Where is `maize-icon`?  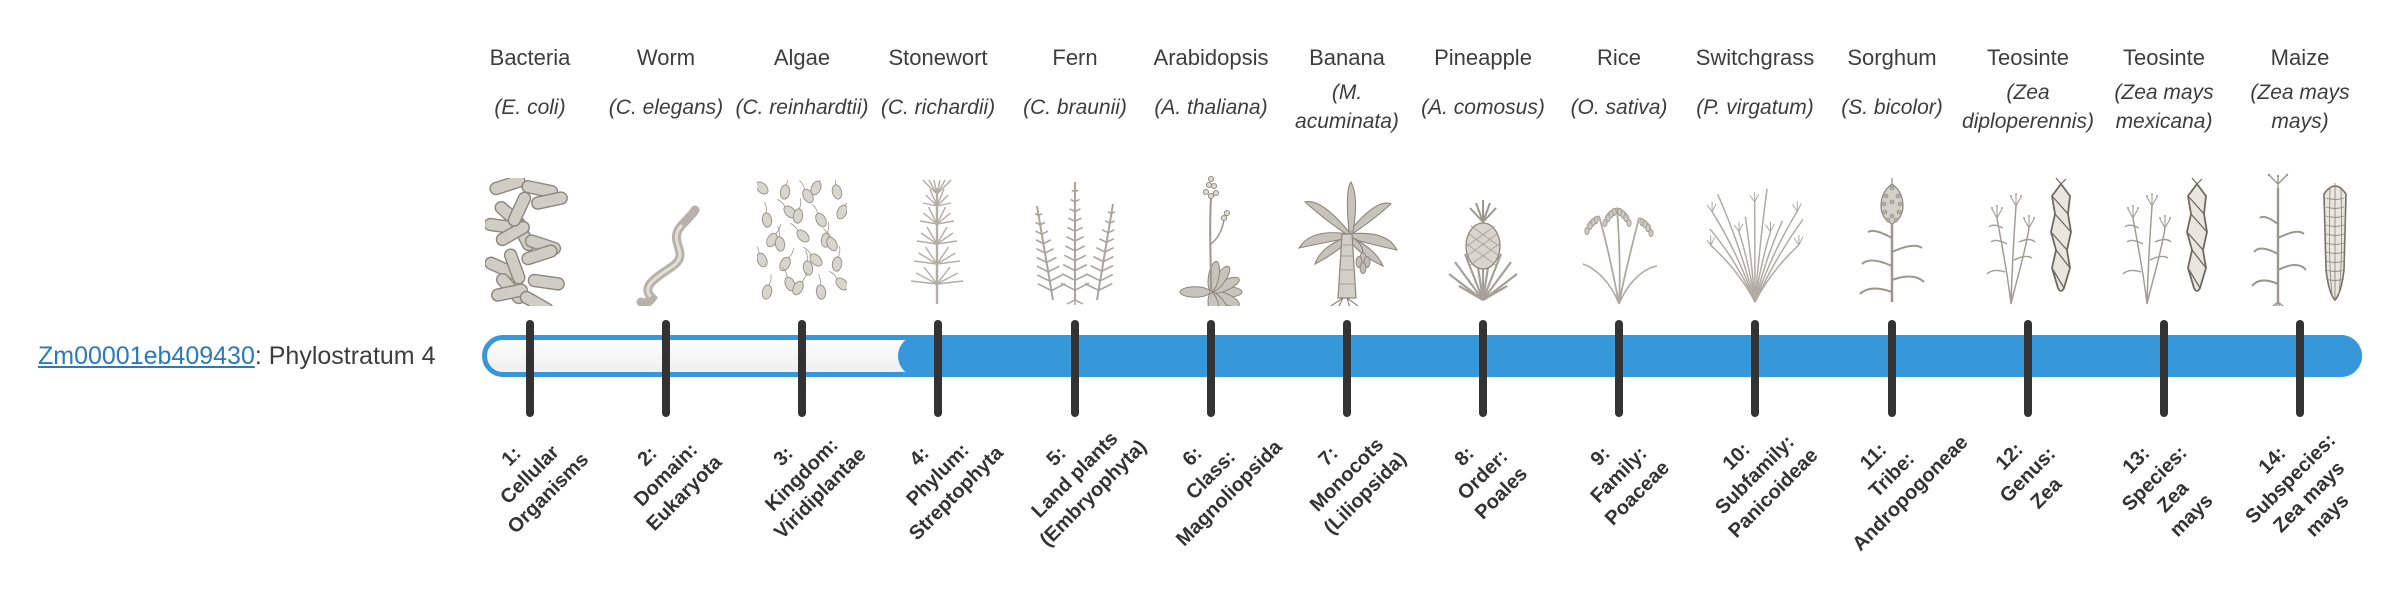 maize-icon is located at coordinates (2300, 237).